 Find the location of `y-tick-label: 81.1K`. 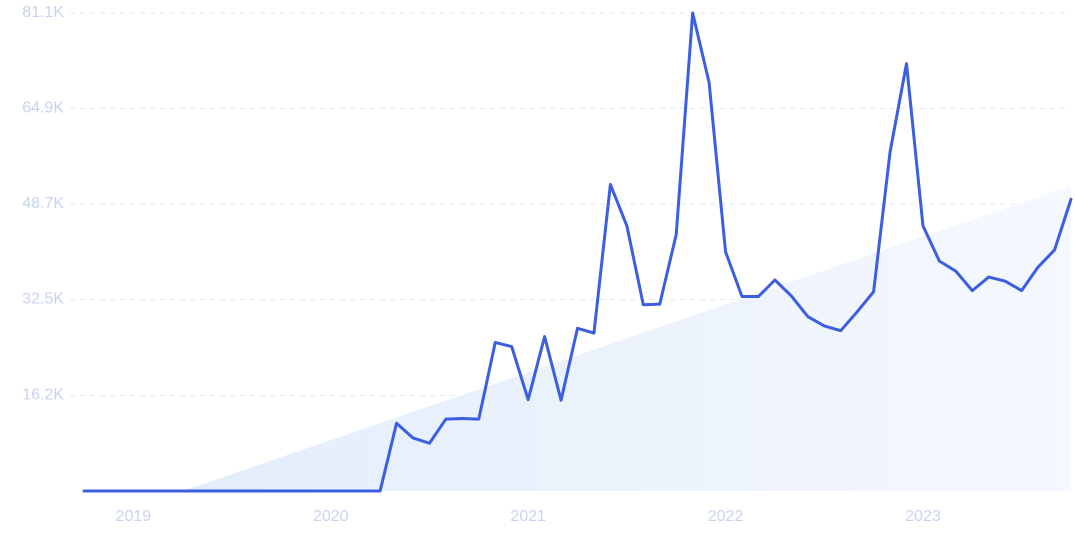

y-tick-label: 81.1K is located at coordinates (43, 12).